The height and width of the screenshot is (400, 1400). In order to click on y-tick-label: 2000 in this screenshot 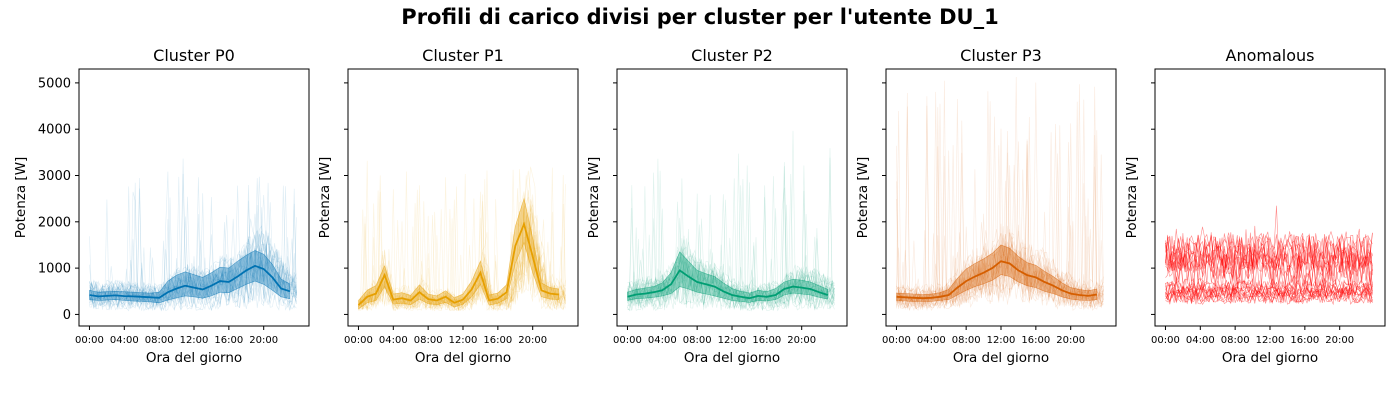, I will do `click(54, 222)`.